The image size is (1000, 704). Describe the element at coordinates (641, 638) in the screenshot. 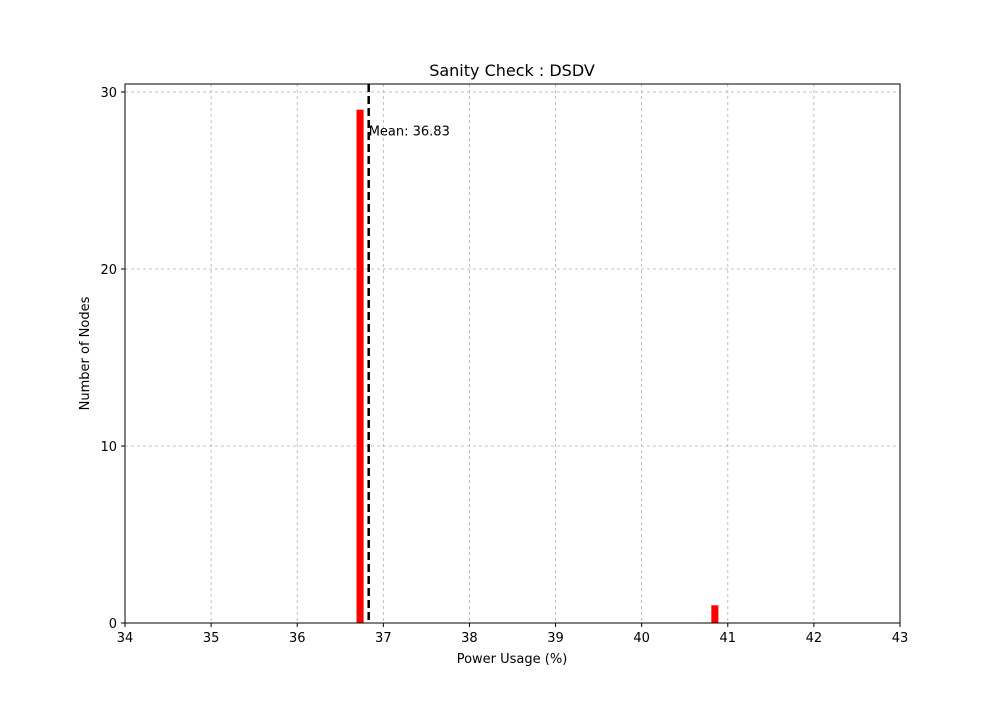

I see `x-tick-label: 40` at that location.